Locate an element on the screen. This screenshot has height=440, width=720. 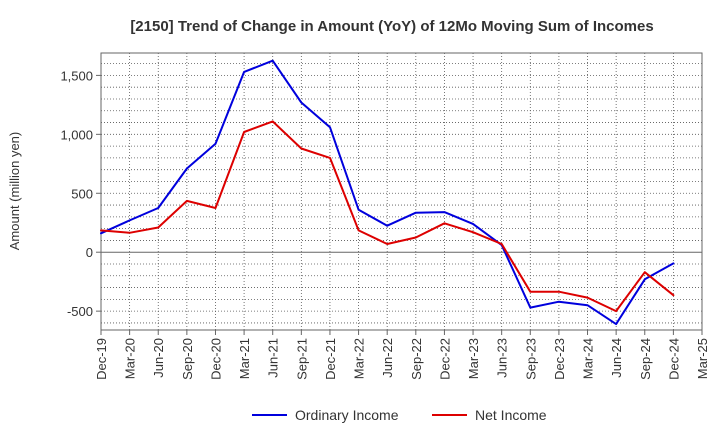
x-tick-label: Jun-22 is located at coordinates (387, 358).